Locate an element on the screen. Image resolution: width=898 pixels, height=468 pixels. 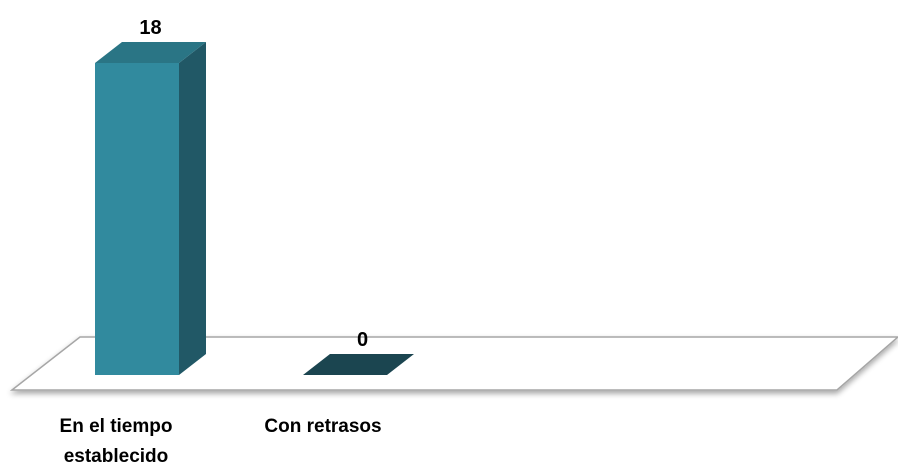
category-label-1: Con retrasos is located at coordinates (322, 426).